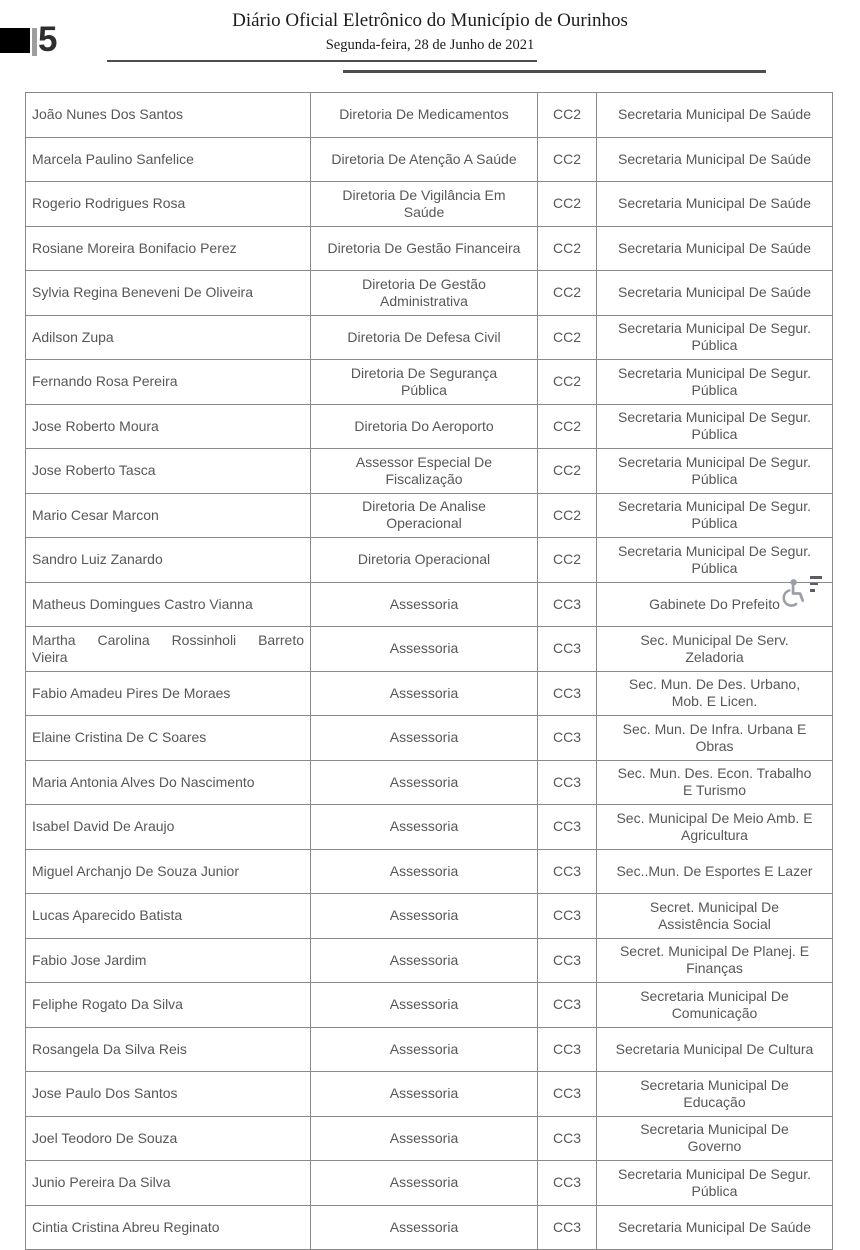 The height and width of the screenshot is (1250, 860). Describe the element at coordinates (168, 115) in the screenshot. I see `cell-name: João Nunes Dos Santos` at that location.